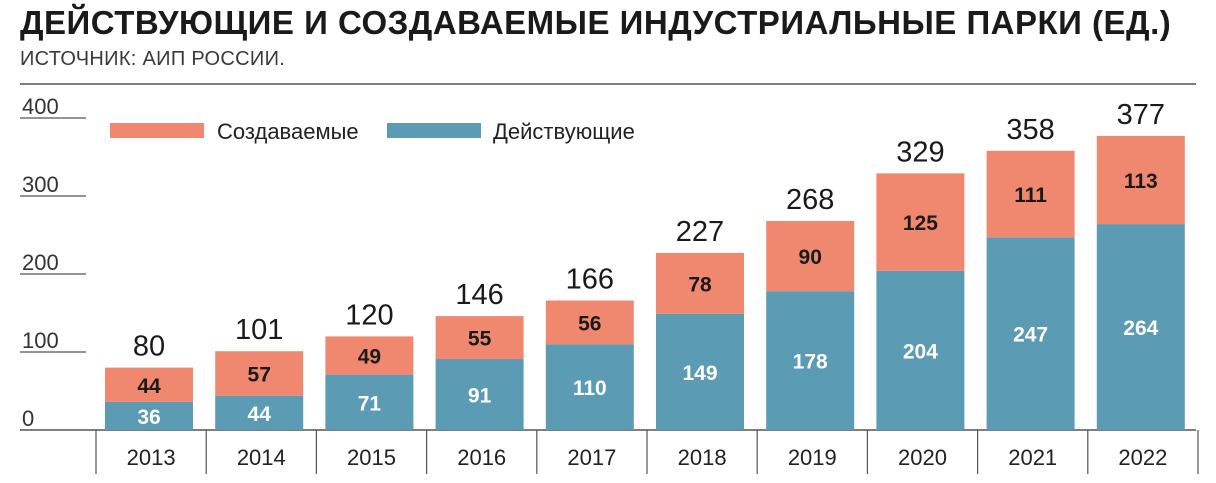 Image resolution: width=1216 pixels, height=483 pixels. Describe the element at coordinates (259, 330) in the screenshot. I see `data-label-total: 101` at that location.